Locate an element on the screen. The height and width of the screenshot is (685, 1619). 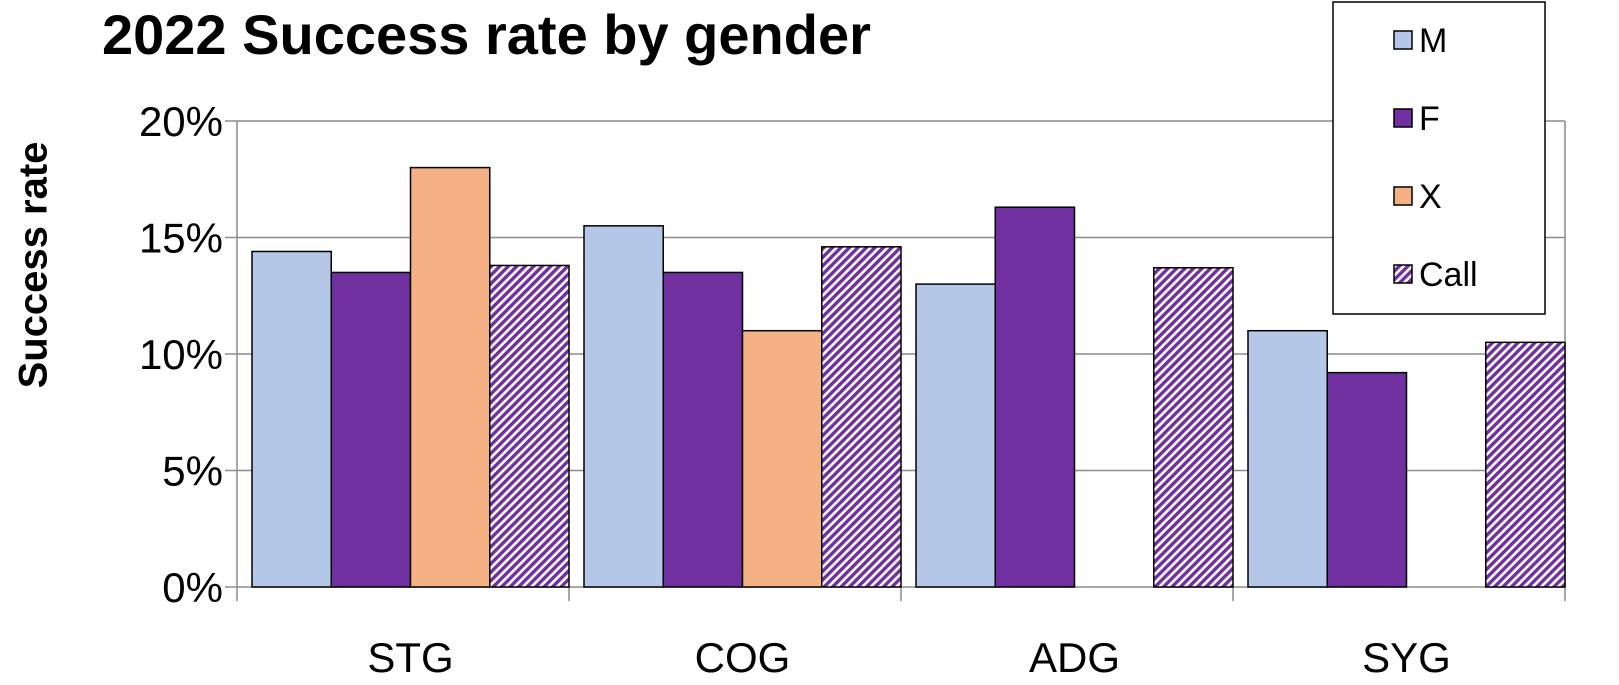
legend-swatch-call is located at coordinates (1403, 274).